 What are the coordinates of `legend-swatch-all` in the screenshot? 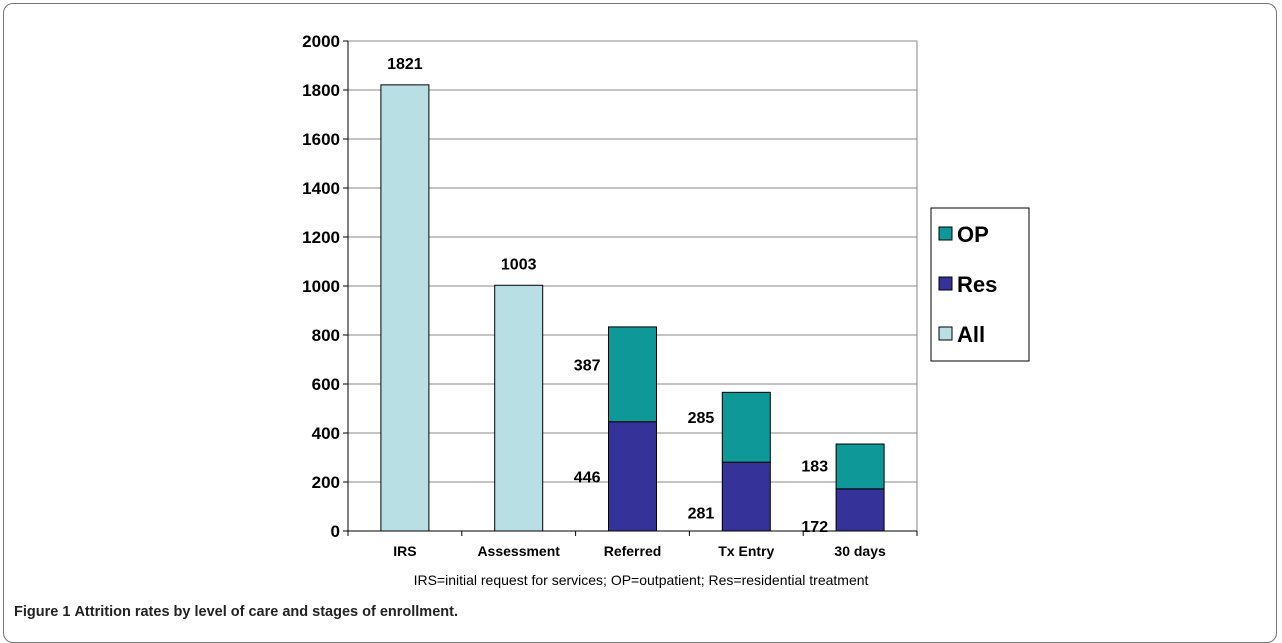 It's located at (945, 333).